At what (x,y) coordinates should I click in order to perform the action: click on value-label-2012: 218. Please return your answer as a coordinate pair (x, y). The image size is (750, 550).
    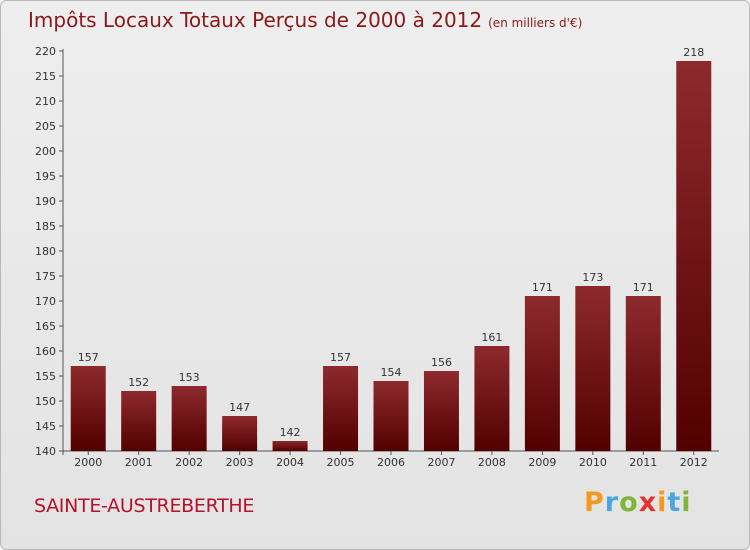
    Looking at the image, I should click on (693, 52).